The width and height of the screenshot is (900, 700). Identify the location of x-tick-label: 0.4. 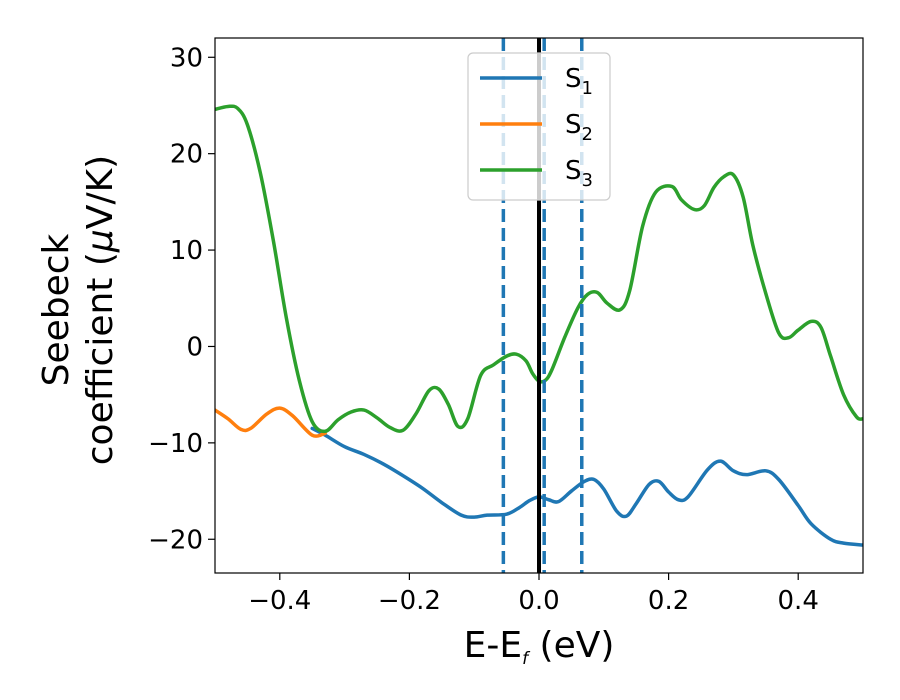
(798, 601).